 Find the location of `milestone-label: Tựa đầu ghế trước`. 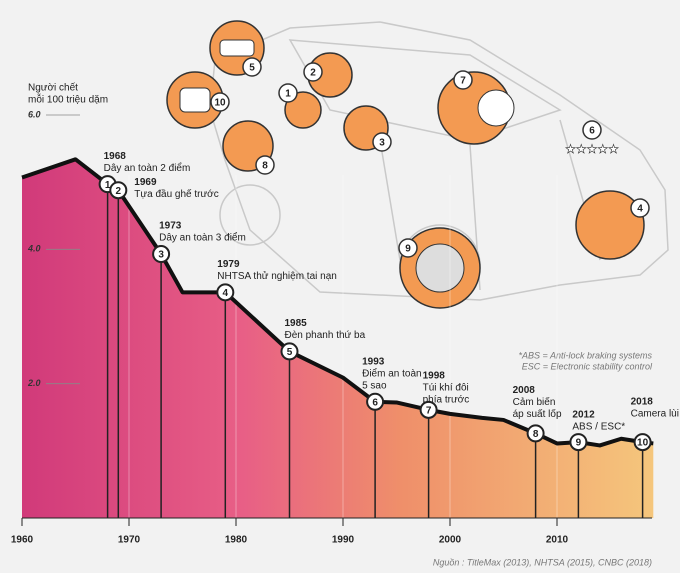

milestone-label: Tựa đầu ghế trước is located at coordinates (176, 194).